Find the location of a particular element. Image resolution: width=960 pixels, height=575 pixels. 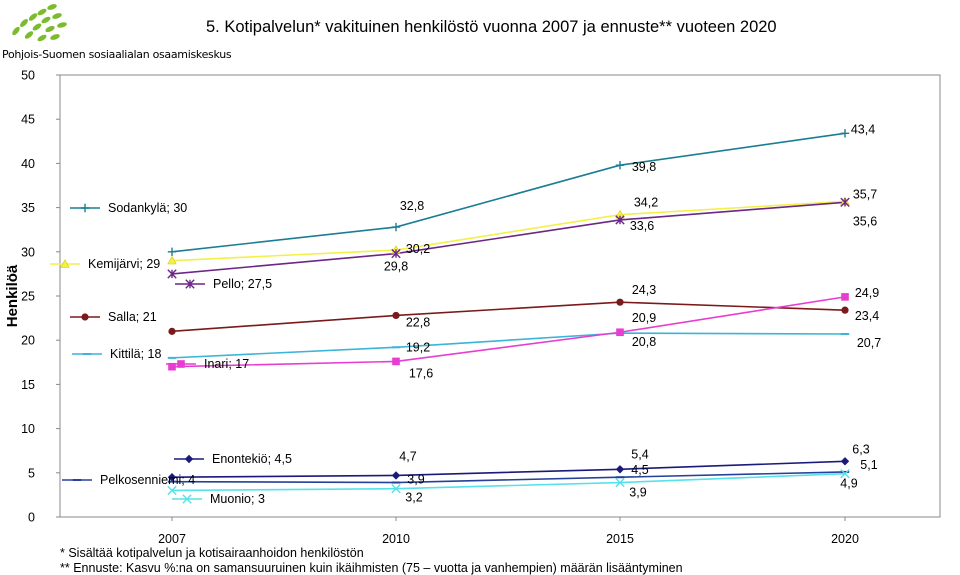

data-label: 34,2 is located at coordinates (646, 203).